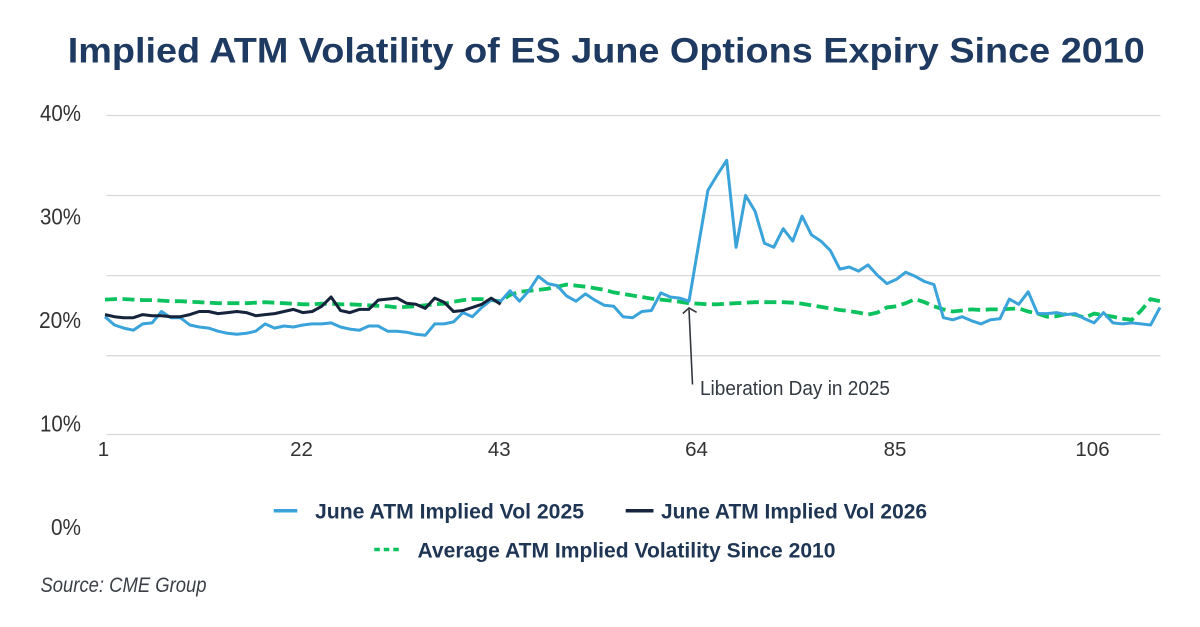 Image resolution: width=1200 pixels, height=627 pixels. Describe the element at coordinates (60, 424) in the screenshot. I see `svg-text: 10%` at that location.